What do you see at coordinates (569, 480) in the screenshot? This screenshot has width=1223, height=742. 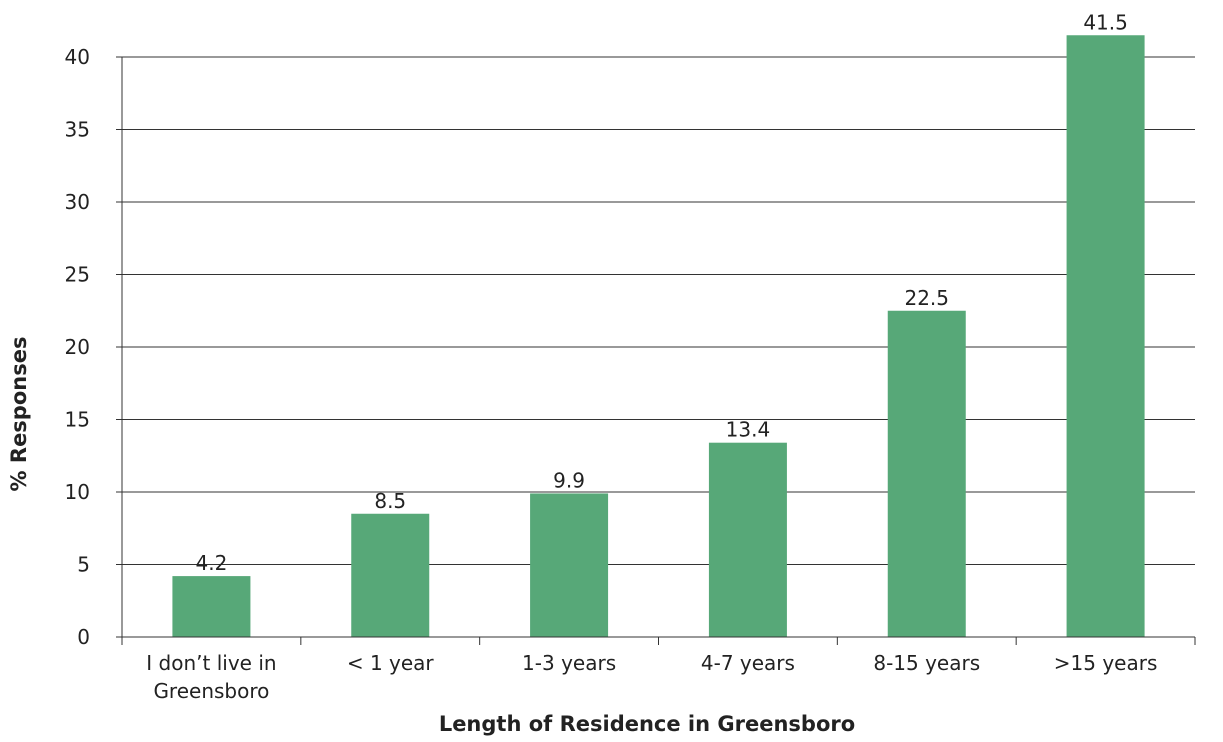 I see `data-label: 9.9` at bounding box center [569, 480].